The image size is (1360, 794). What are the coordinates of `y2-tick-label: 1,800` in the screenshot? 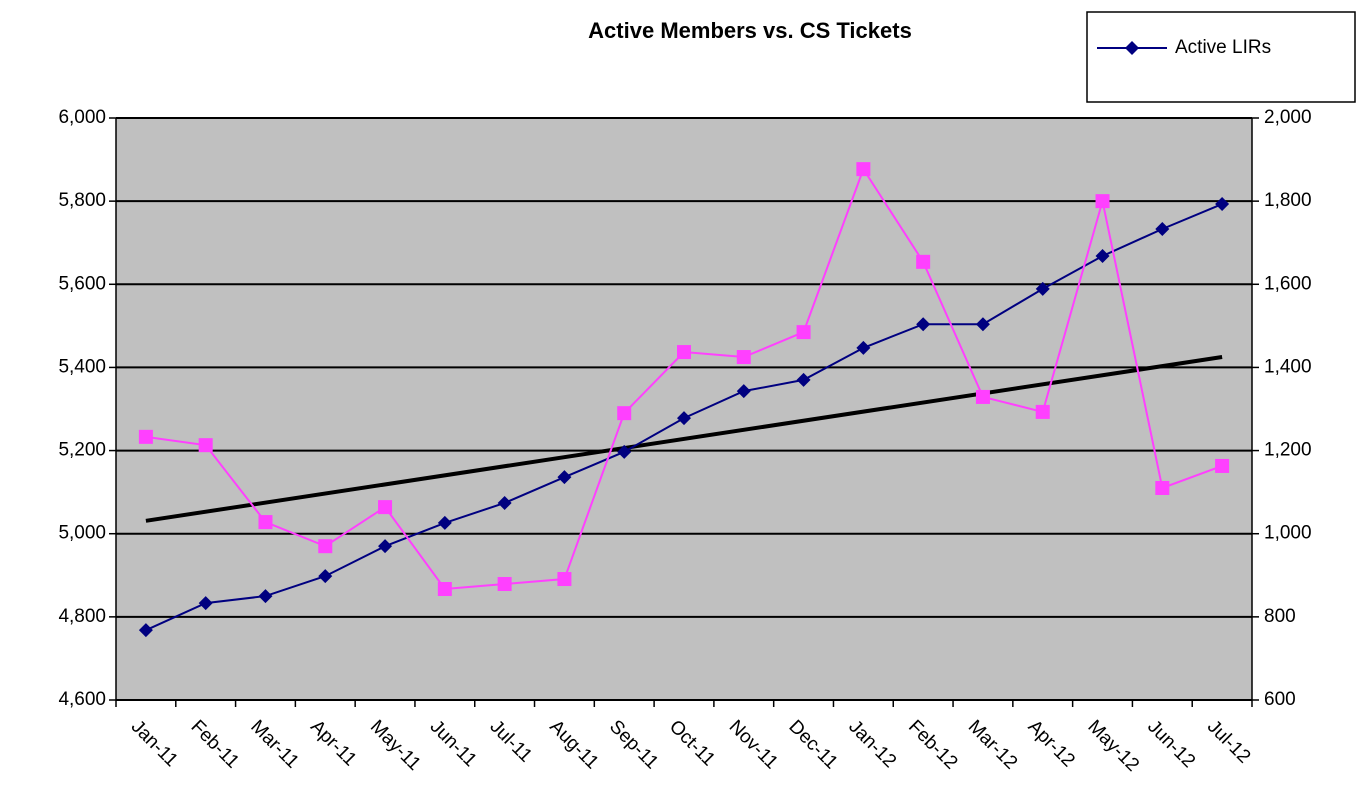 It's located at (1288, 200).